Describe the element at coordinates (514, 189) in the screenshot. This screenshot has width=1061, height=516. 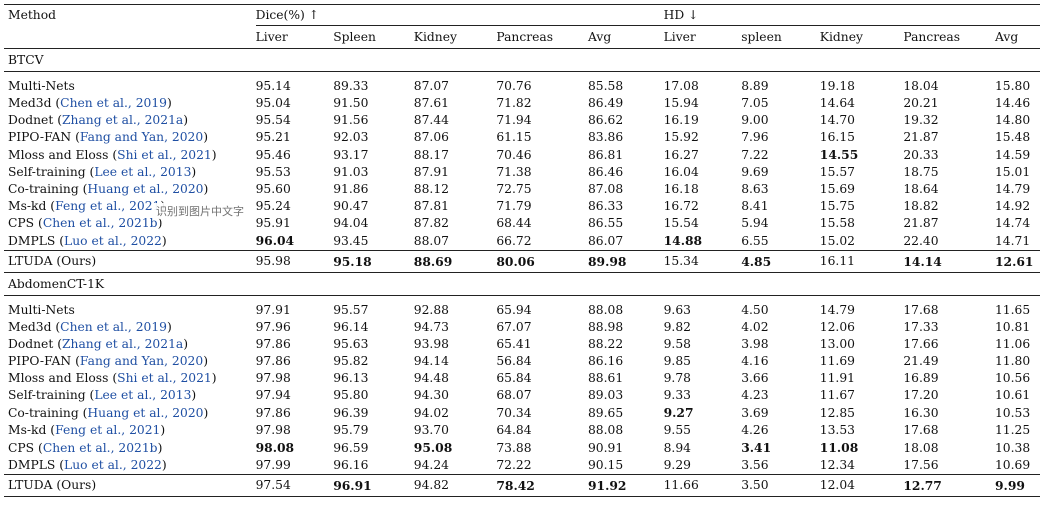
I see `value: 72.75` at that location.